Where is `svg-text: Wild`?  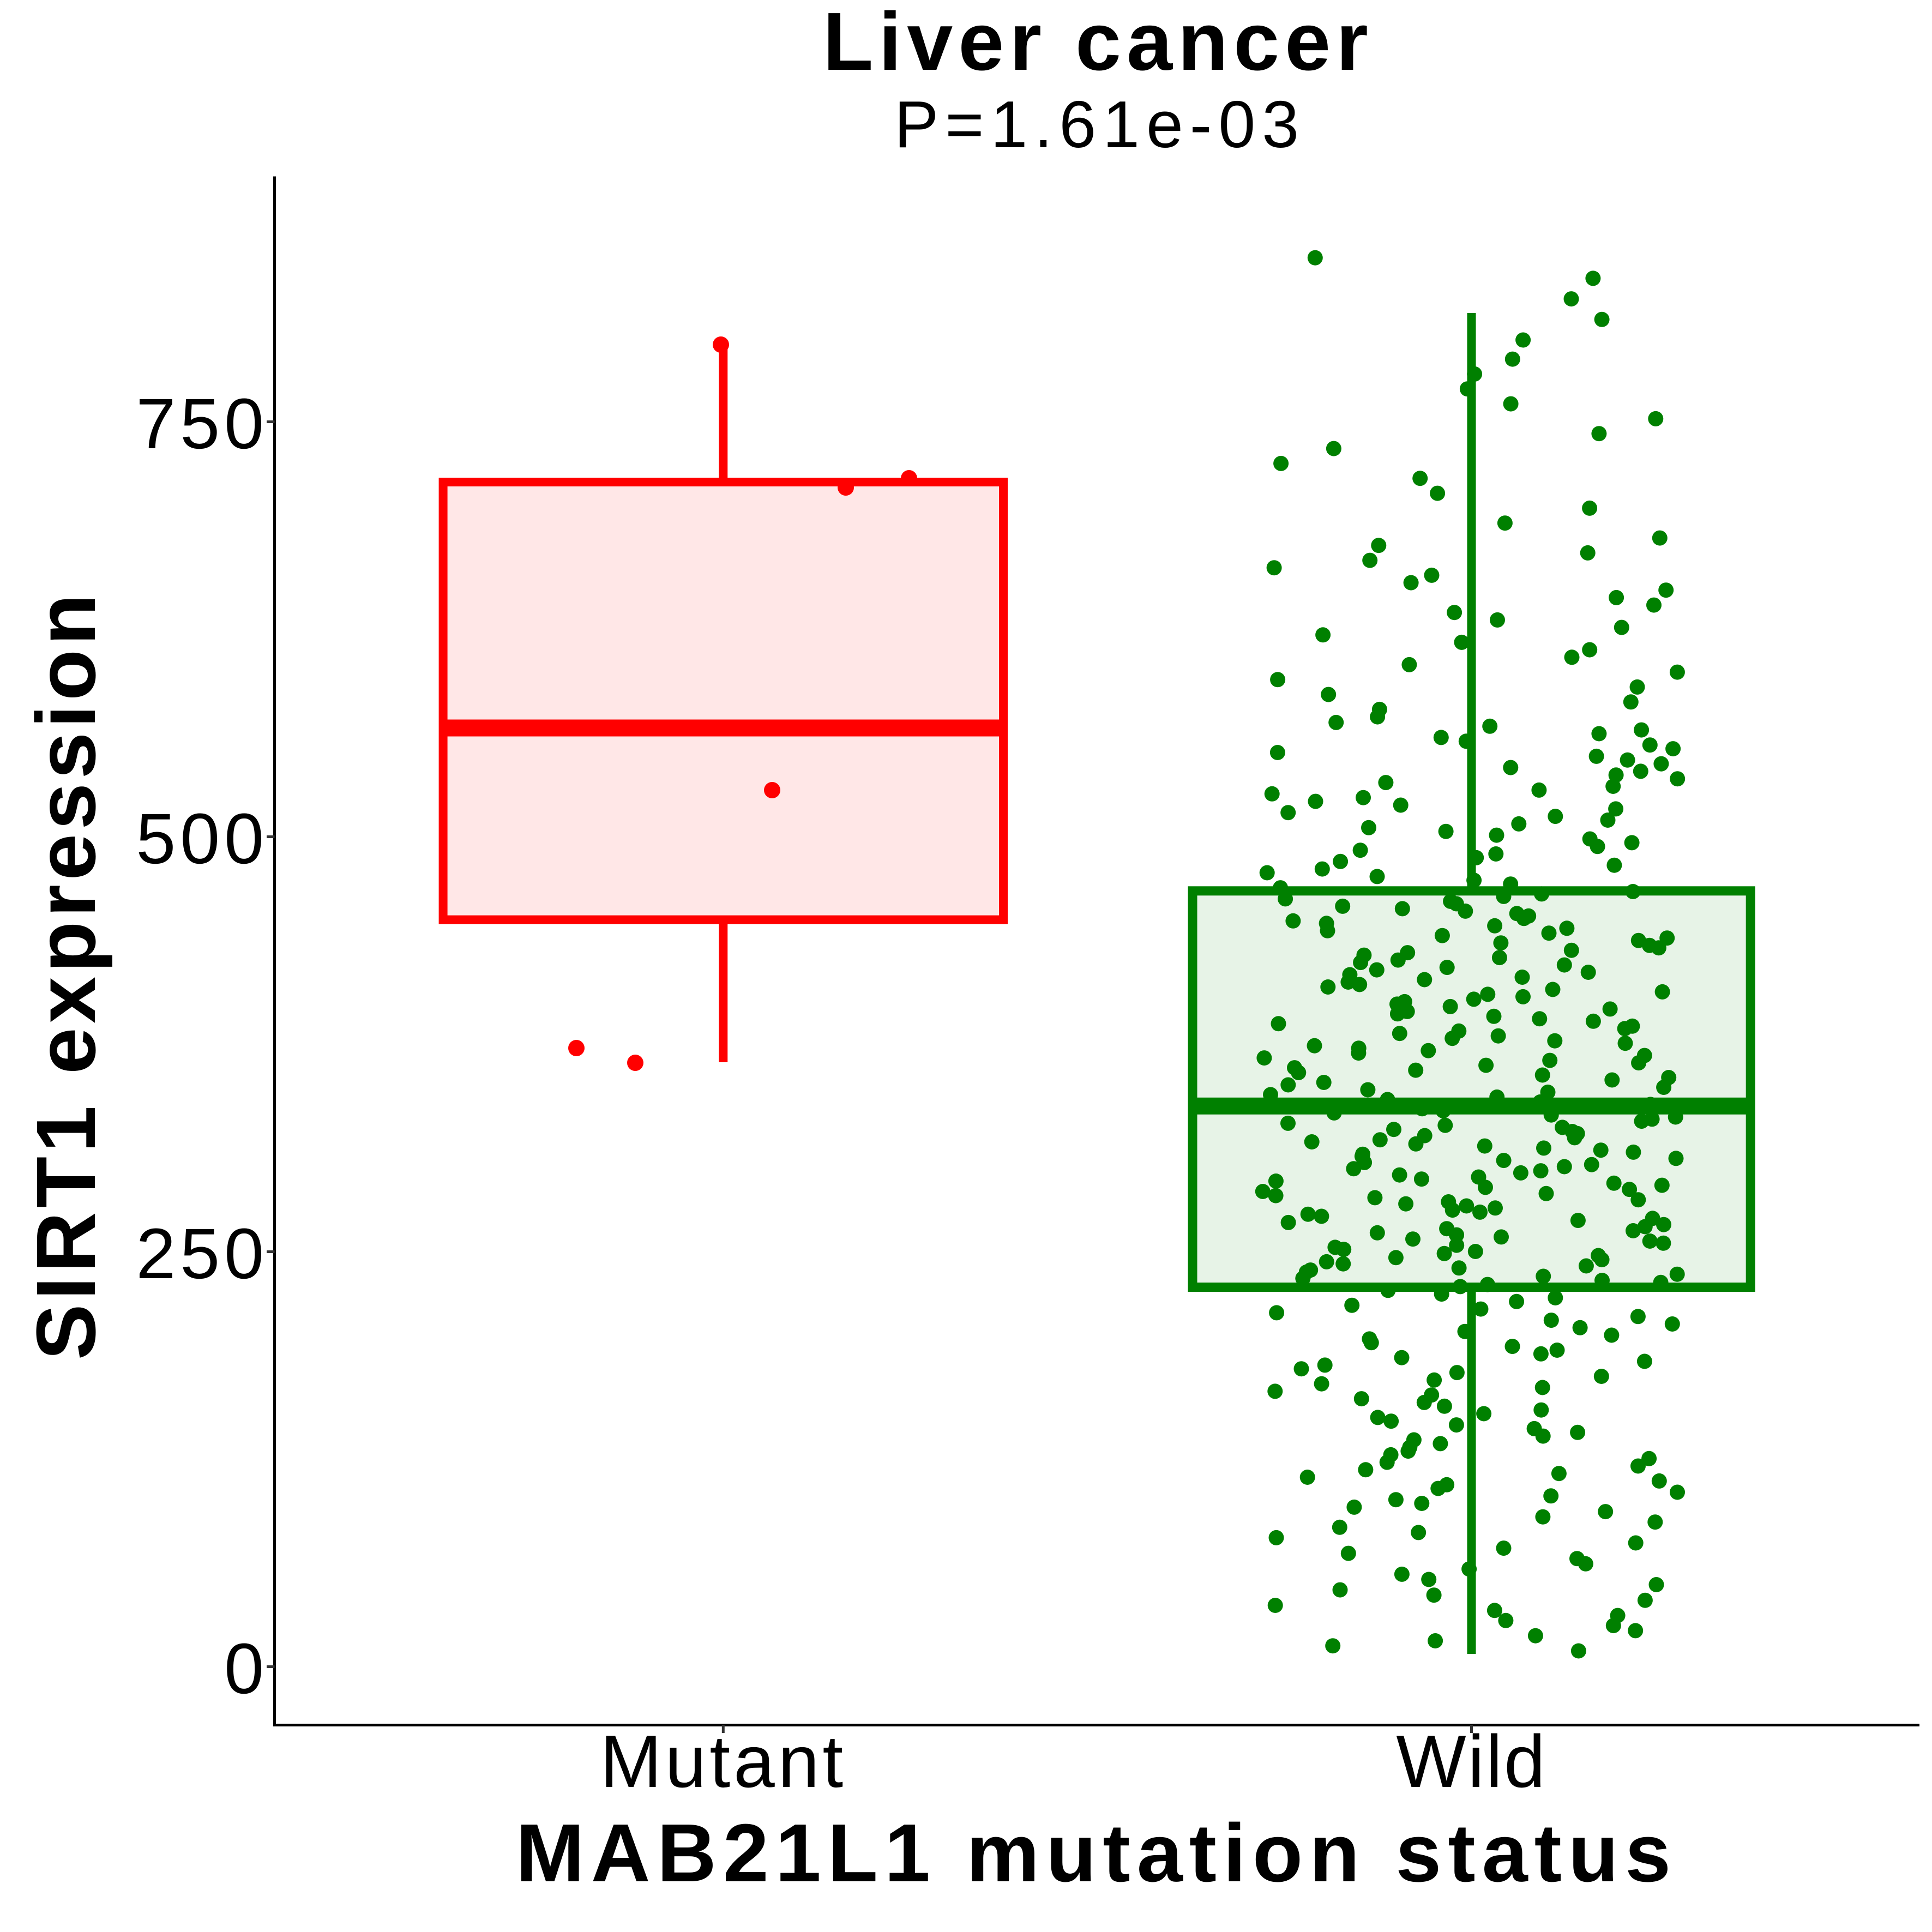
svg-text: Wild is located at coordinates (1471, 1761).